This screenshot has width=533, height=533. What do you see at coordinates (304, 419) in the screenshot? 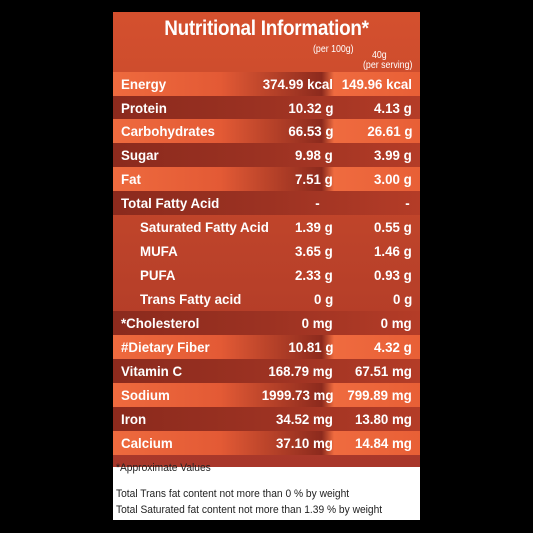
I see `value-per-100g: 34.52 mg` at bounding box center [304, 419].